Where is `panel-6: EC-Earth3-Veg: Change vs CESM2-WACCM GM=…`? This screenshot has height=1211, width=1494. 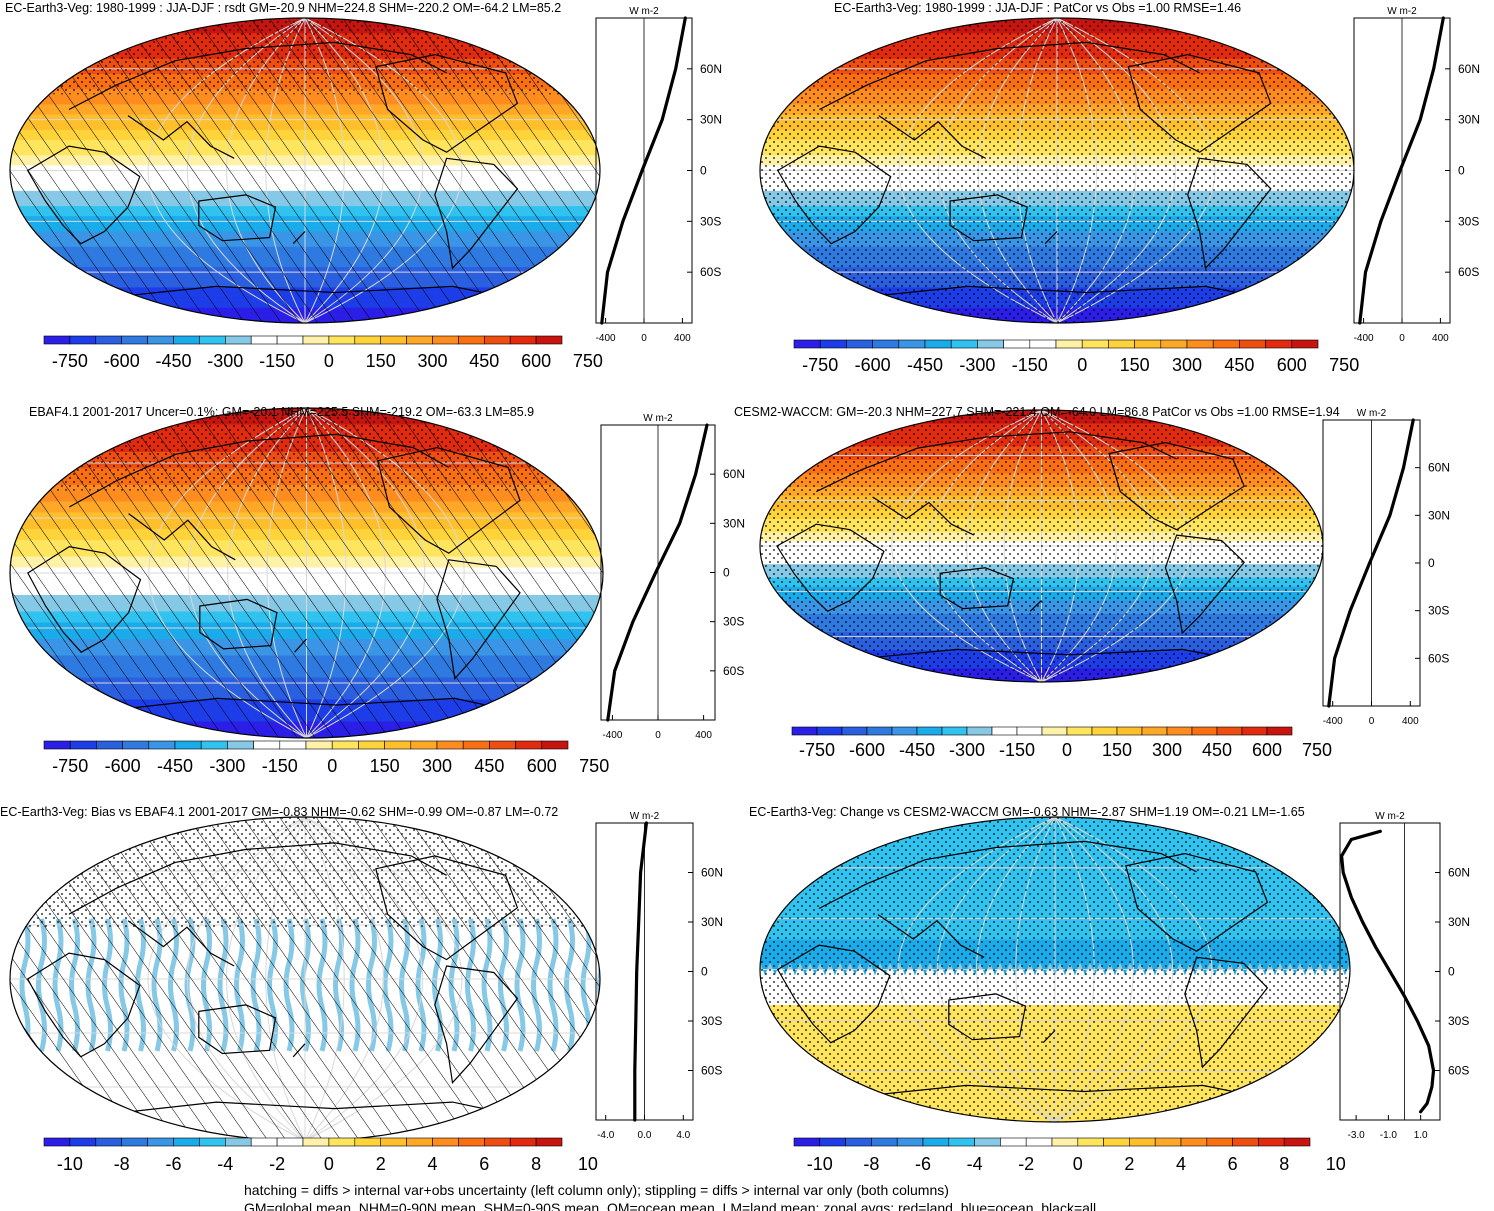
panel-6: EC-Earth3-Veg: Change vs CESM2-WACCM GM=… is located at coordinates (1109, 989).